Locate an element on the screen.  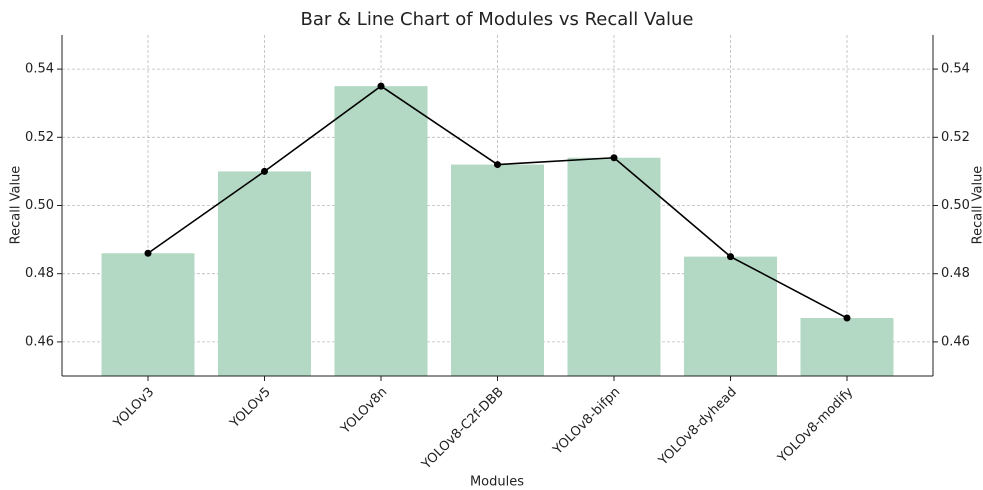
x-tick-label: YOLOv3 is located at coordinates (133, 408).